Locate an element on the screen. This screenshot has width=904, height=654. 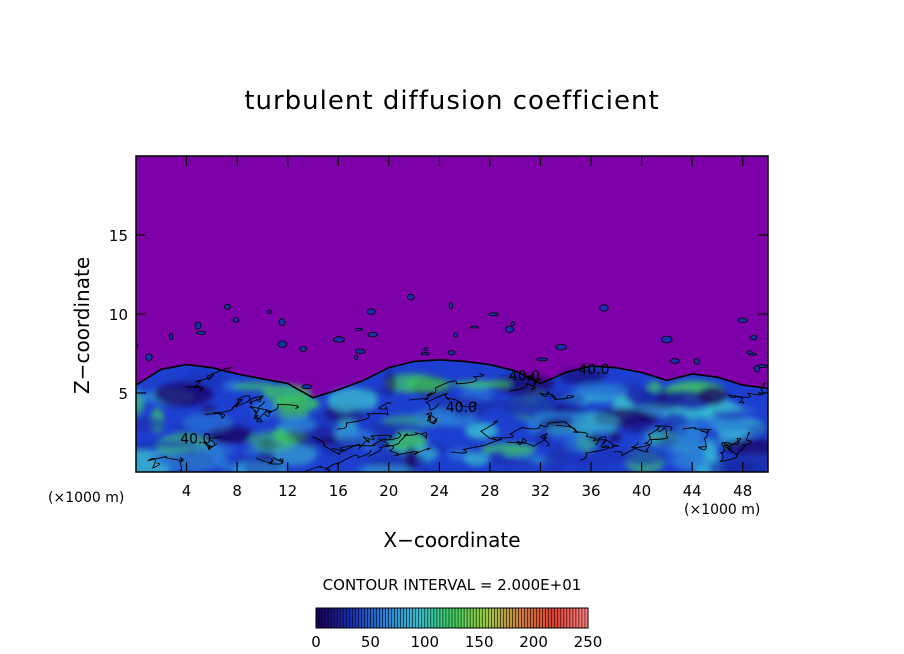
colorbar-ticks: 0 50 100 150 200 250 is located at coordinates (456, 642).